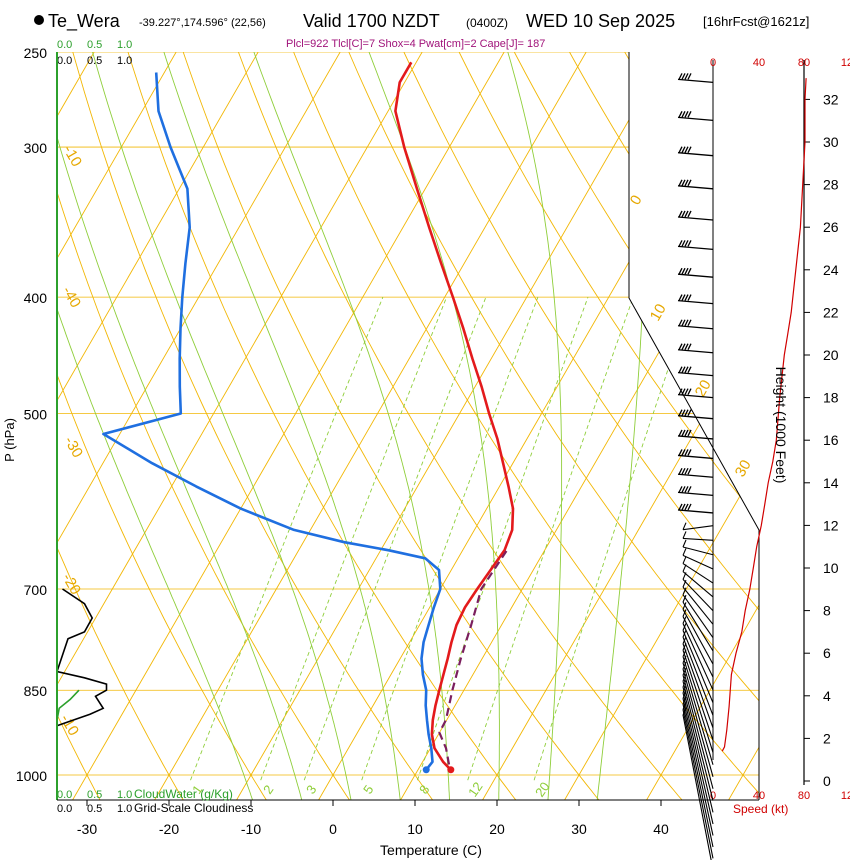  Describe the element at coordinates (661, 829) in the screenshot. I see `x-tick-label: 40` at that location.